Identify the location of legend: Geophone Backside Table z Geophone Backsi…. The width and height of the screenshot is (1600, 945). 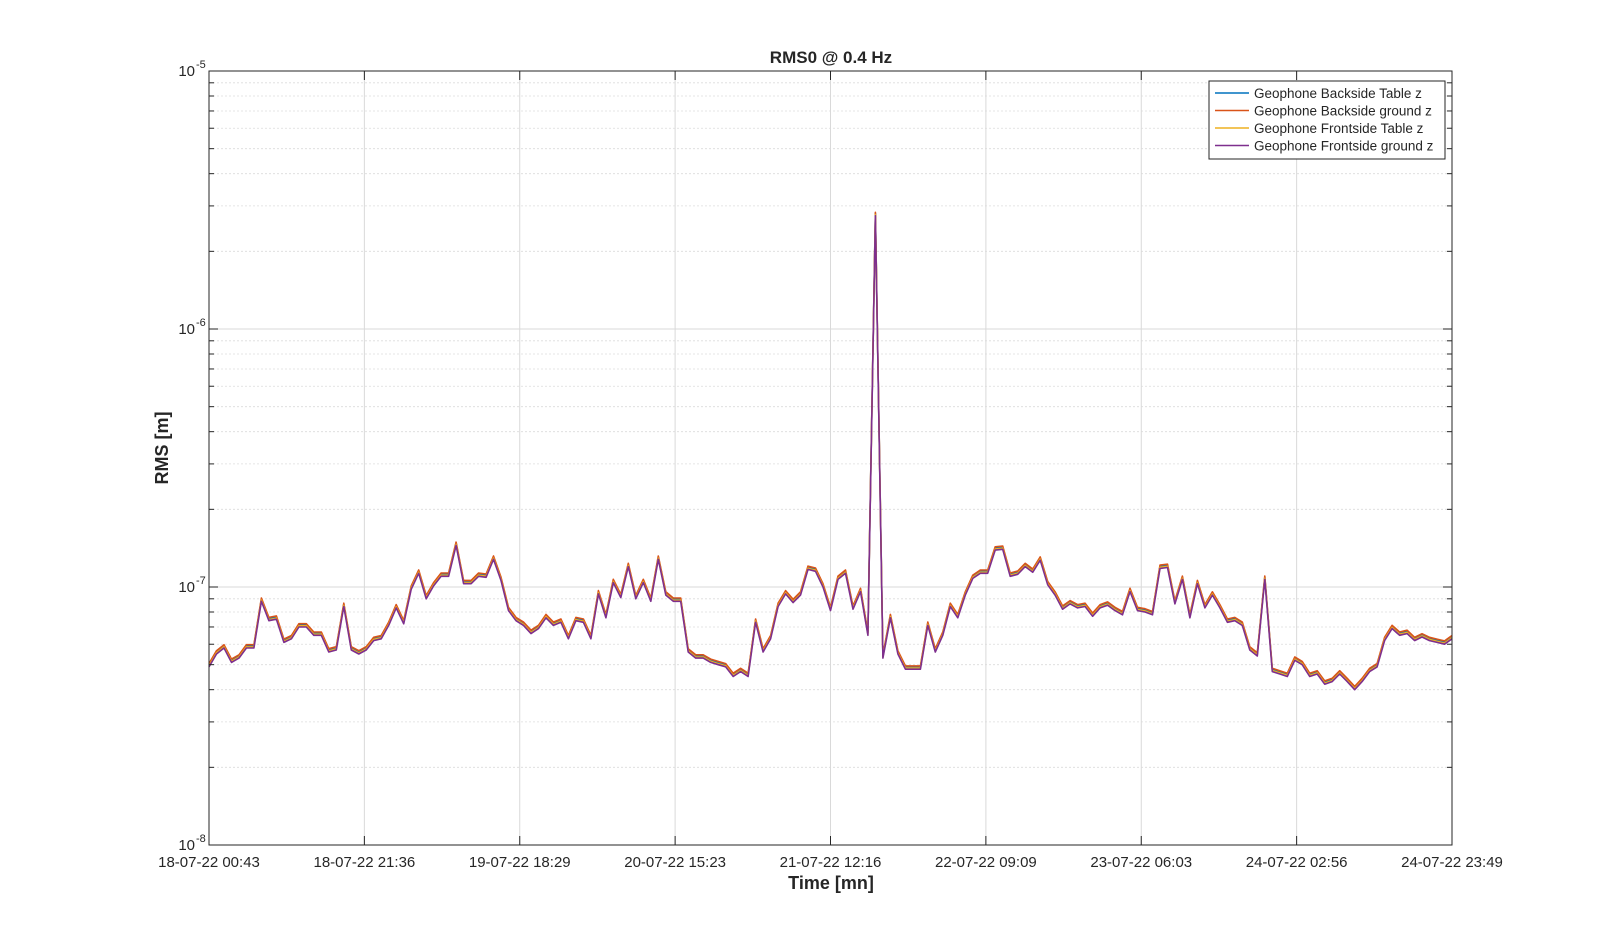
(1327, 120).